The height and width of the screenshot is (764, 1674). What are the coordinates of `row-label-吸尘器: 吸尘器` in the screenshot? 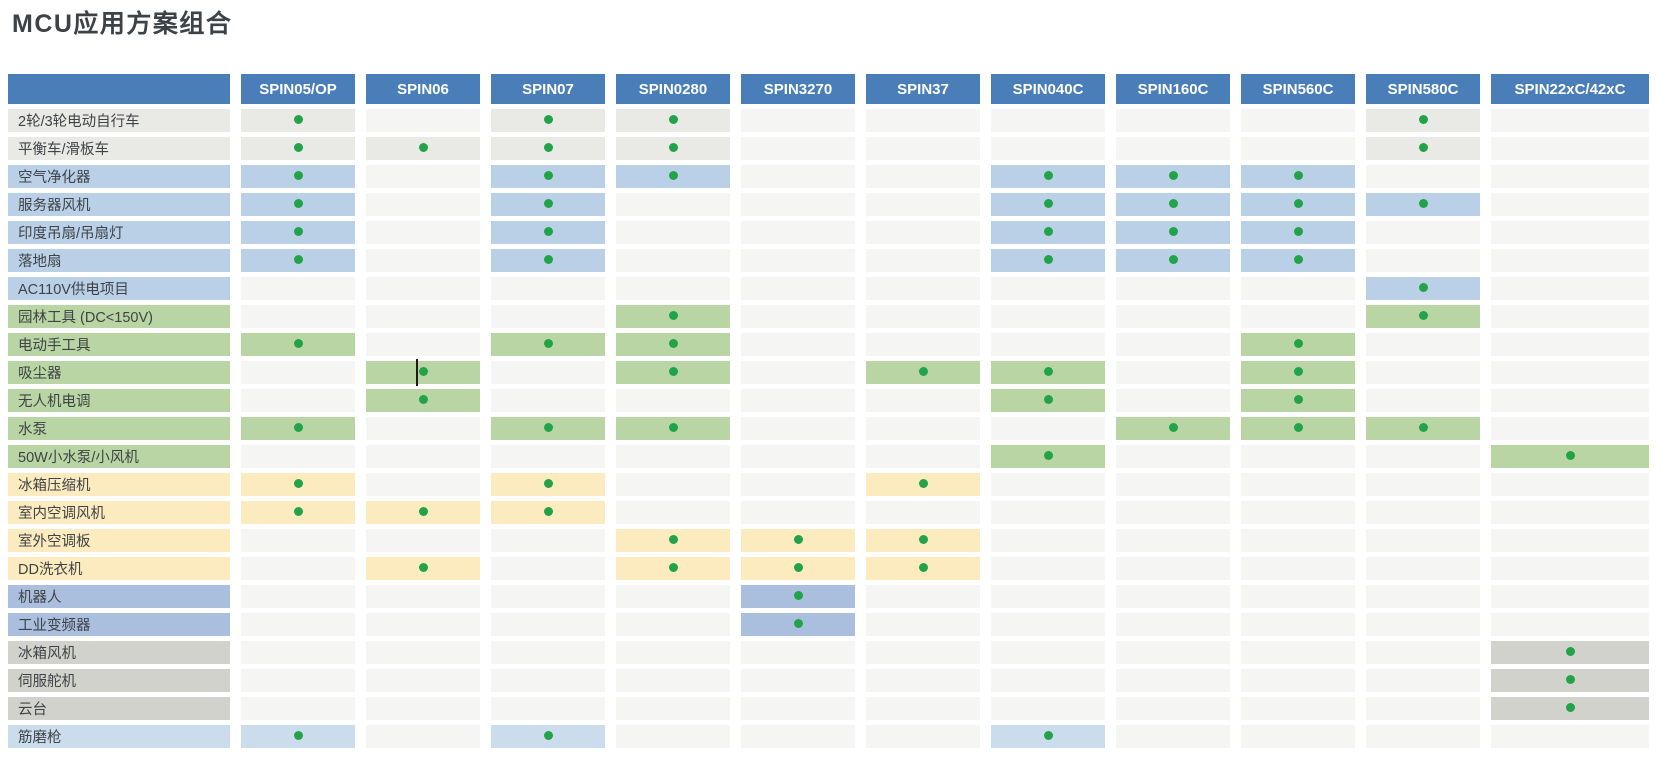 It's located at (119, 372).